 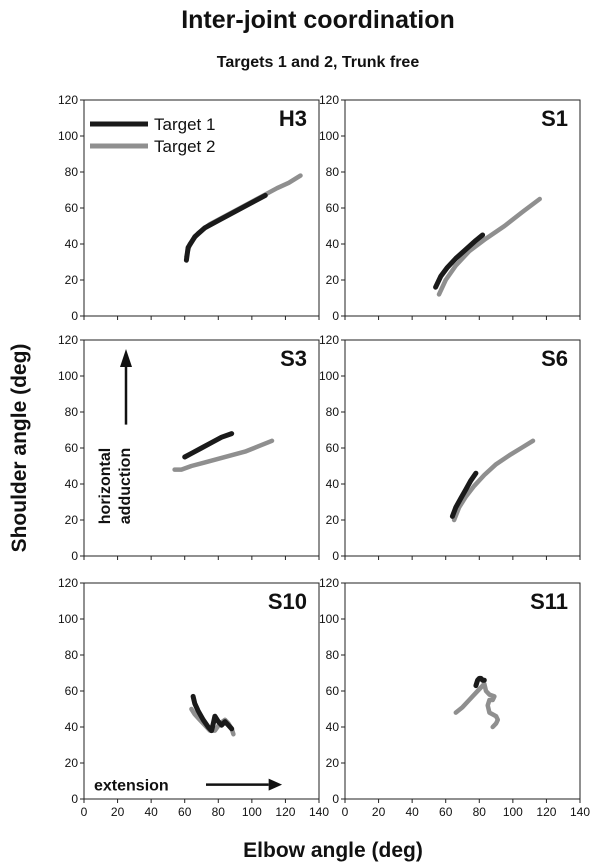 I want to click on panel-s11: 0 20 40 60 80 100 120 0 20 40 60 80 100 120 140 S11, so click(x=454, y=697).